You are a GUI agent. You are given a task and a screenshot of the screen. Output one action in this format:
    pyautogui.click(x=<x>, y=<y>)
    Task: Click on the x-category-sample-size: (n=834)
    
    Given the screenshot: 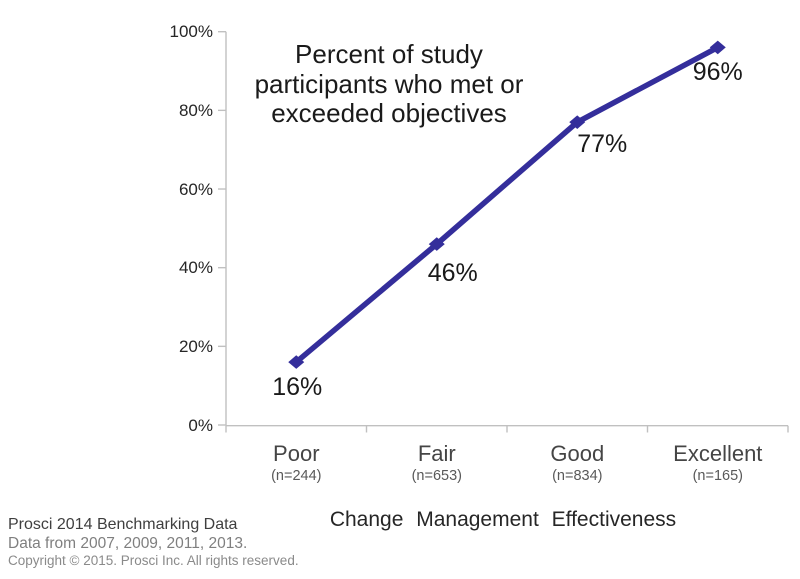 What is the action you would take?
    pyautogui.click(x=577, y=476)
    